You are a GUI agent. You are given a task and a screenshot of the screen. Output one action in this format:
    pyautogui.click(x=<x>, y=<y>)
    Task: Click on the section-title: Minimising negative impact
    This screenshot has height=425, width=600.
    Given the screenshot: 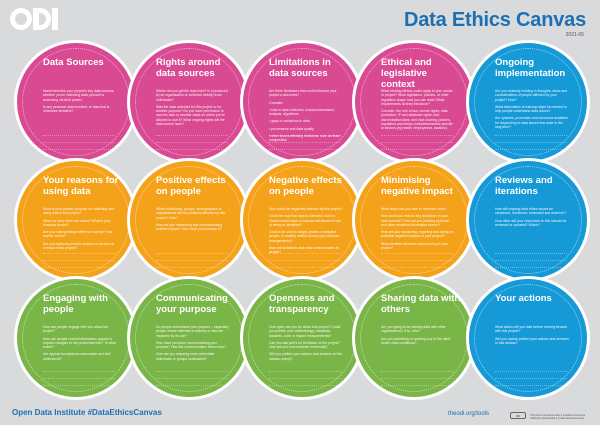 What is the action you would take?
    pyautogui.click(x=417, y=186)
    